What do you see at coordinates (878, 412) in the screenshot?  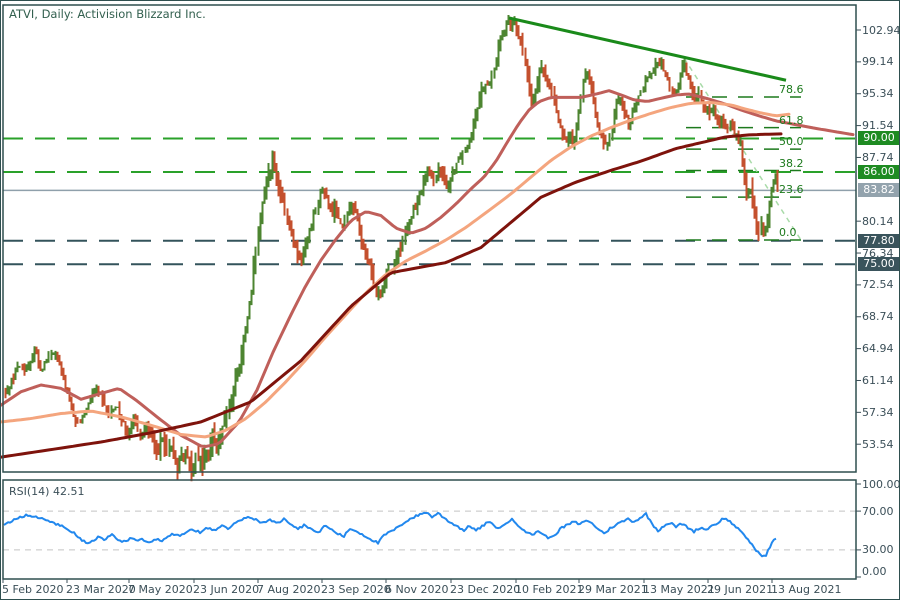 I see `price-axis-label: 57.34` at bounding box center [878, 412].